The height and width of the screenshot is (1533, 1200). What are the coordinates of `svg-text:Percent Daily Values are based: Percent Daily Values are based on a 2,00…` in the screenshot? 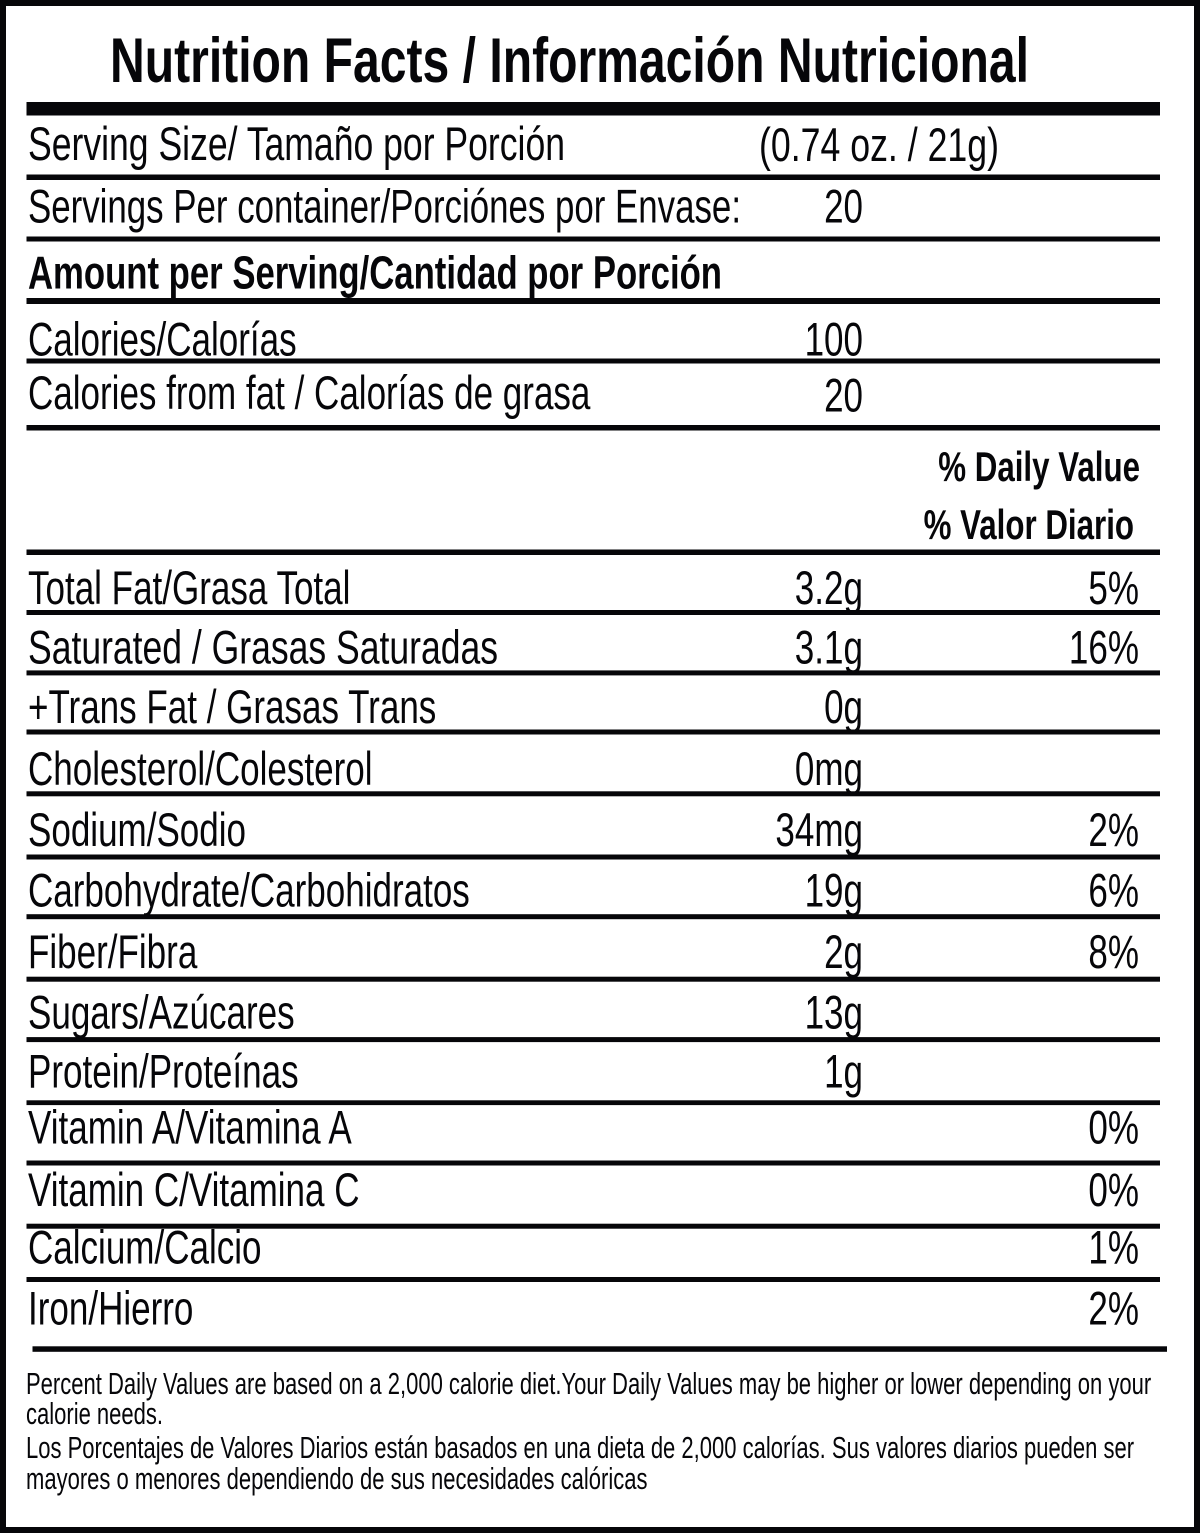 It's located at (588, 1383).